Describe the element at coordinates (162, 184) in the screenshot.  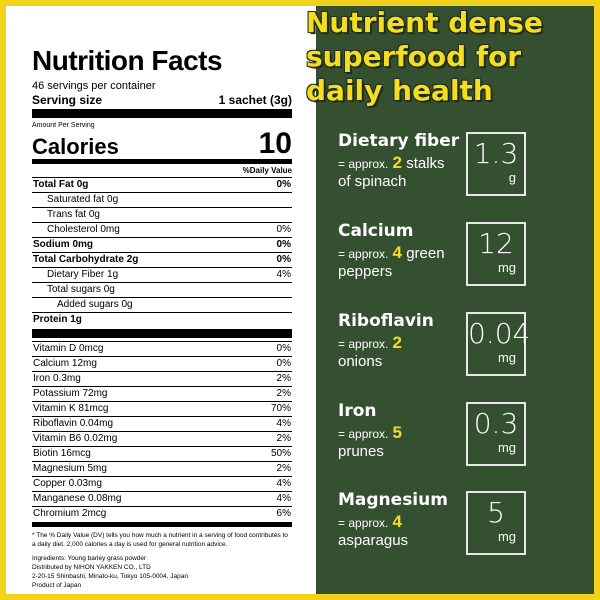
I see `nutrient-row: Total Fat 0g 0%` at that location.